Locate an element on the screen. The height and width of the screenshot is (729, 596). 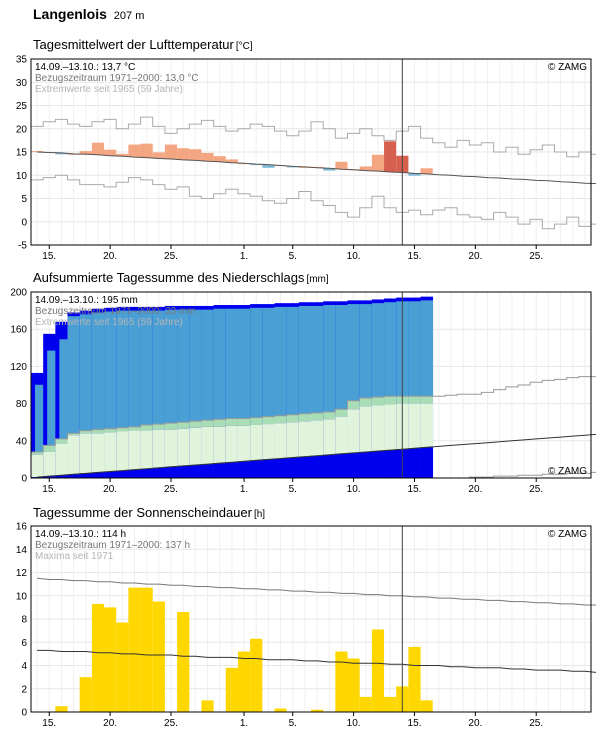
y-tick-label: 2 is located at coordinates (24, 689).